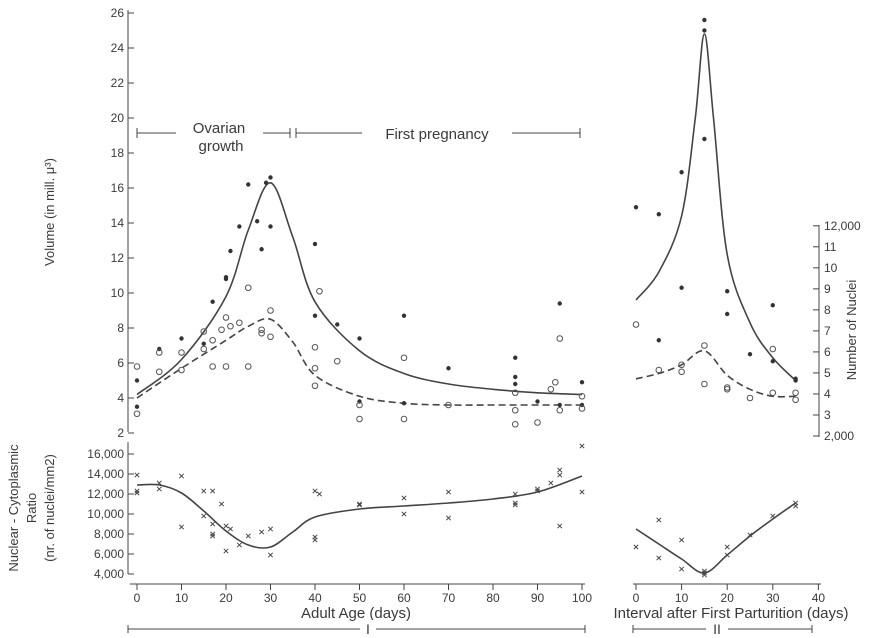 The height and width of the screenshot is (638, 873). What do you see at coordinates (118, 48) in the screenshot?
I see `upper-y-tick-label: 24` at bounding box center [118, 48].